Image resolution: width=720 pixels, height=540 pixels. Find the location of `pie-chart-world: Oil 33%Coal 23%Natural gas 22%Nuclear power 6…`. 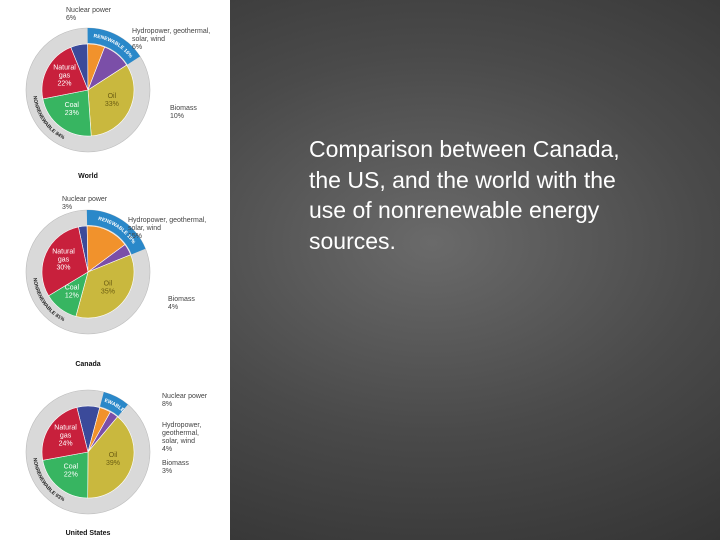

pie-chart-world: Oil 33%Coal 23%Natural gas 22%Nuclear power 6… is located at coordinates (117, 93).